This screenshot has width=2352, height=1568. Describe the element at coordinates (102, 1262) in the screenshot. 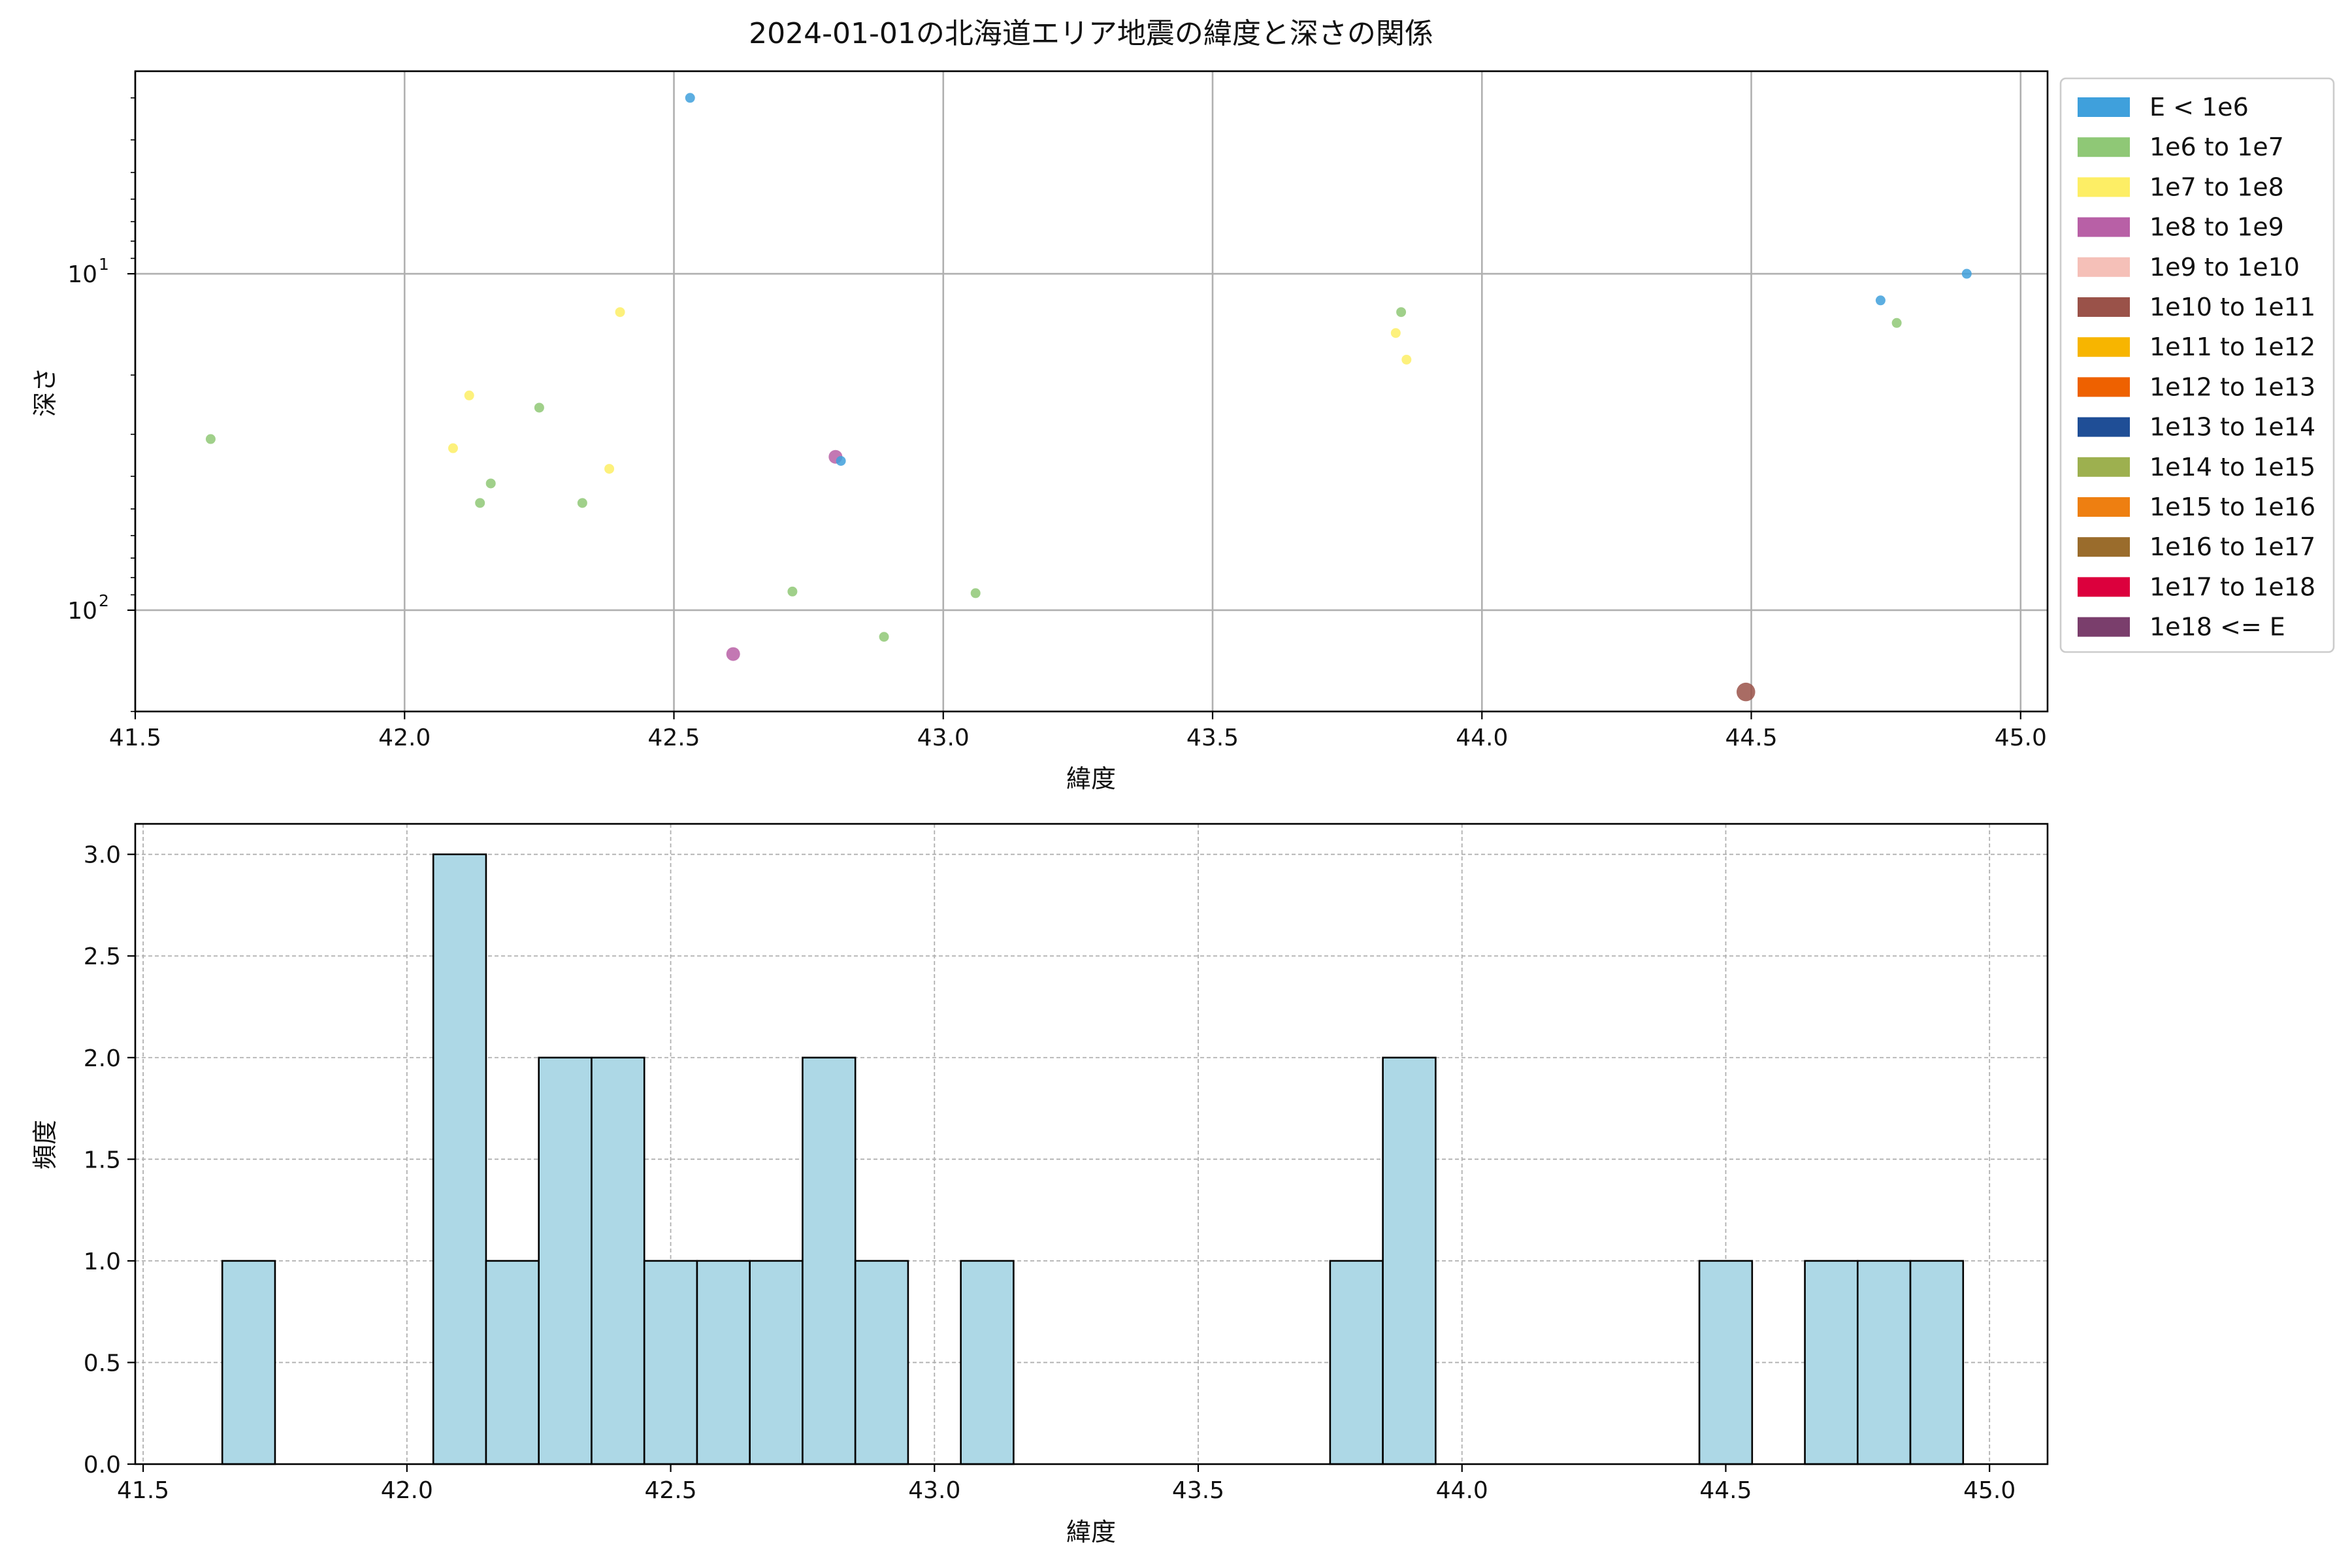

I see `histogram-y-tick-label: 1.0` at that location.